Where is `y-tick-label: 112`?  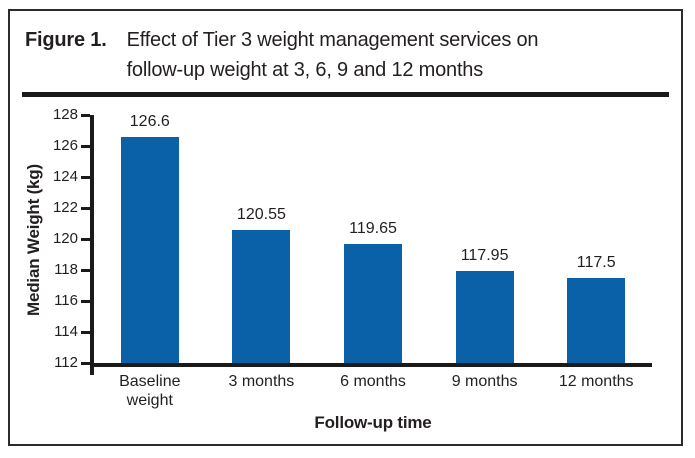
y-tick-label: 112 is located at coordinates (66, 362).